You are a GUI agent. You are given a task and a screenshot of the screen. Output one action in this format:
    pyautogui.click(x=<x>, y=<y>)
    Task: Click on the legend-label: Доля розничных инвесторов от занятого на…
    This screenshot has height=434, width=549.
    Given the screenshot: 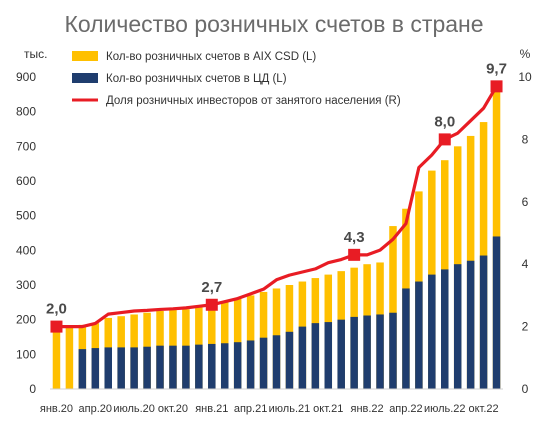 What is the action you would take?
    pyautogui.click(x=253, y=101)
    